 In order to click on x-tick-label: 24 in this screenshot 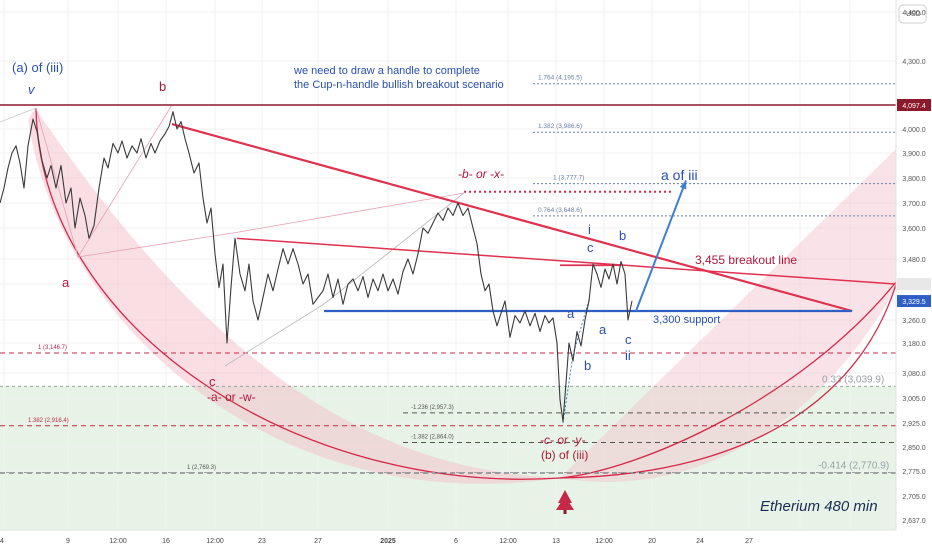, I will do `click(700, 541)`.